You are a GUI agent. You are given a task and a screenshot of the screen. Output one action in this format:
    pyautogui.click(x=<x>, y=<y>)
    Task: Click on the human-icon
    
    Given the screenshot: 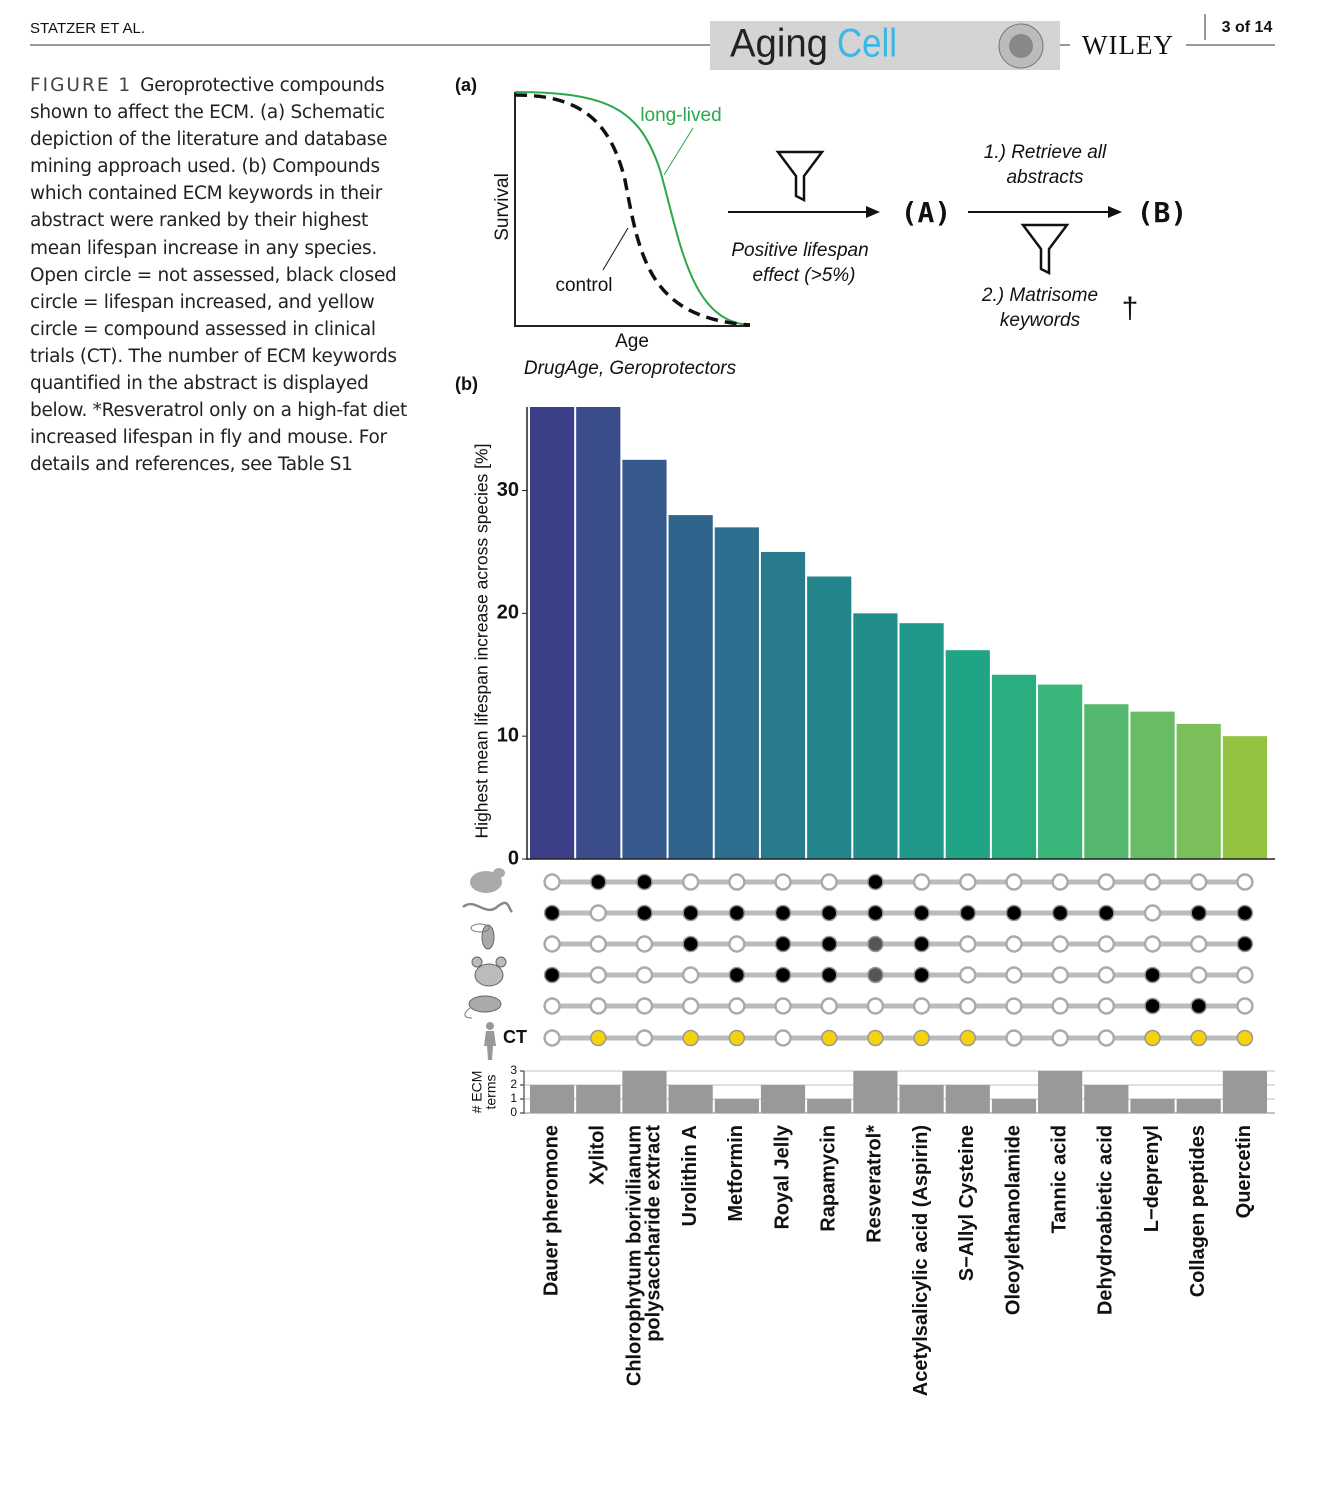 What is the action you would take?
    pyautogui.click(x=490, y=1045)
    